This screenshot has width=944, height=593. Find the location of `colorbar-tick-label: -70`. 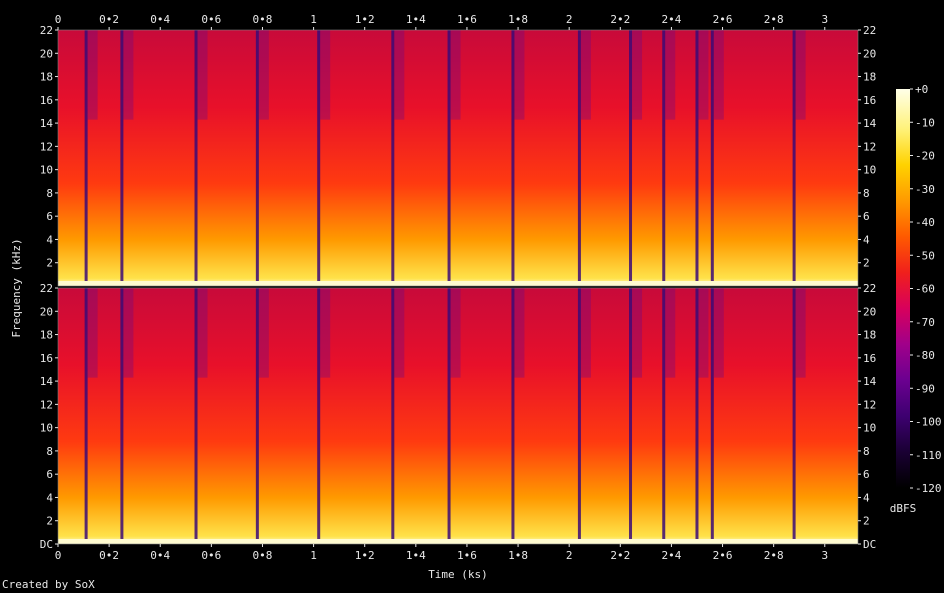

colorbar-tick-label: -70 is located at coordinates (925, 322).